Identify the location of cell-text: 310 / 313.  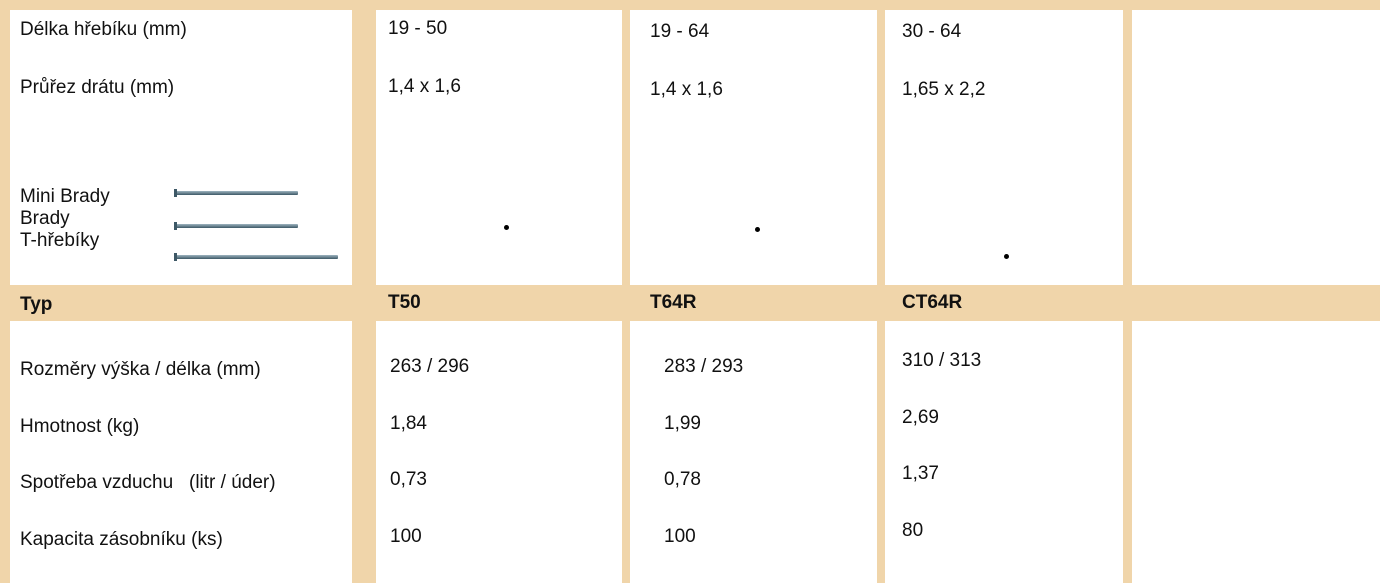
(942, 360).